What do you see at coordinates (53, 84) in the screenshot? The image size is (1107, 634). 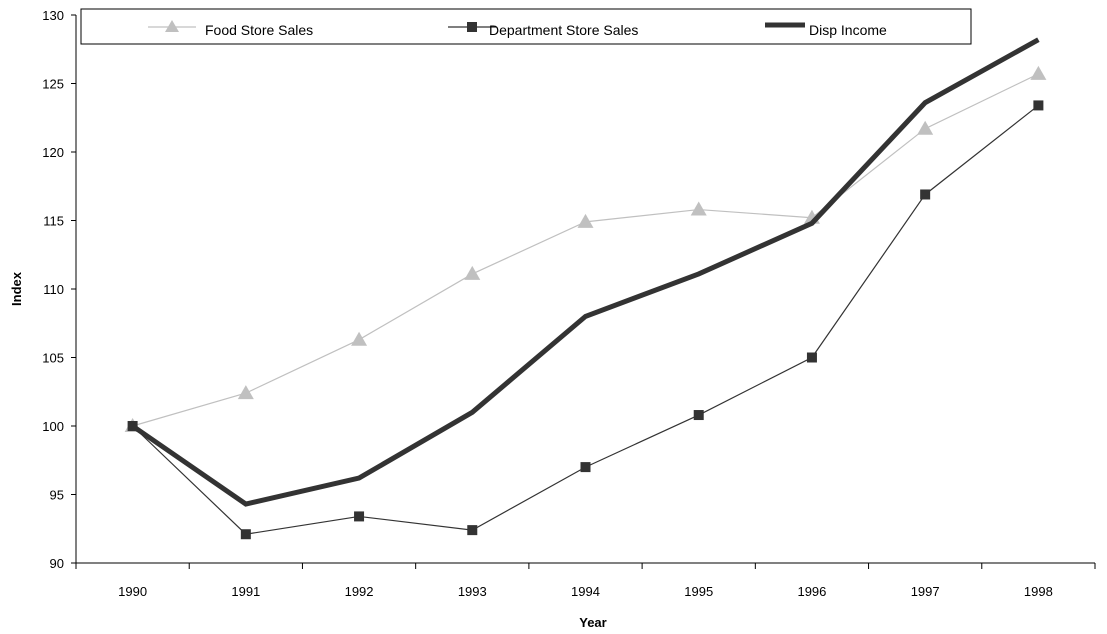 I see `y-tick-label: 125` at bounding box center [53, 84].